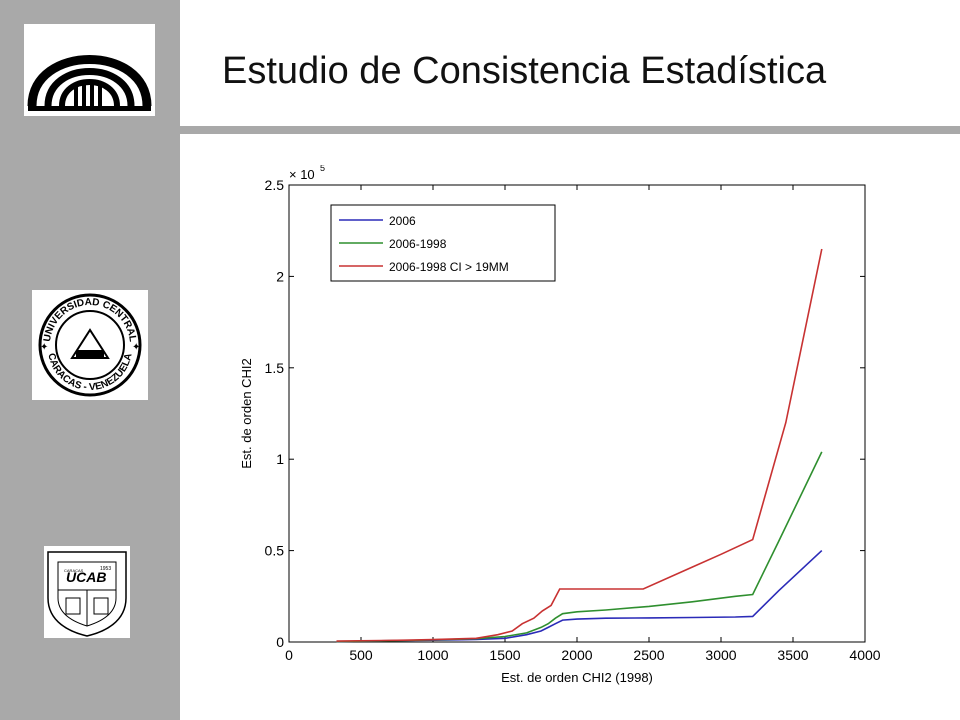 Image resolution: width=960 pixels, height=720 pixels. Describe the element at coordinates (74, 570) in the screenshot. I see `ucab-crest-city: CARACAS` at that location.